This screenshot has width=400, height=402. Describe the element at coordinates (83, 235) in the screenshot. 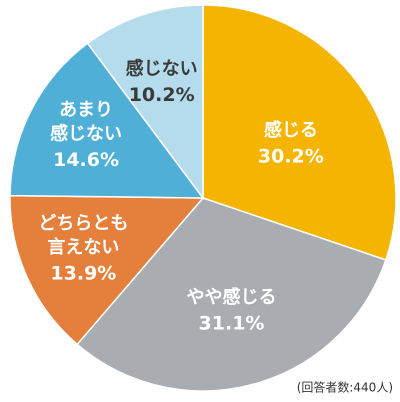

I see `slice-label: どちらとも言えない` at that location.